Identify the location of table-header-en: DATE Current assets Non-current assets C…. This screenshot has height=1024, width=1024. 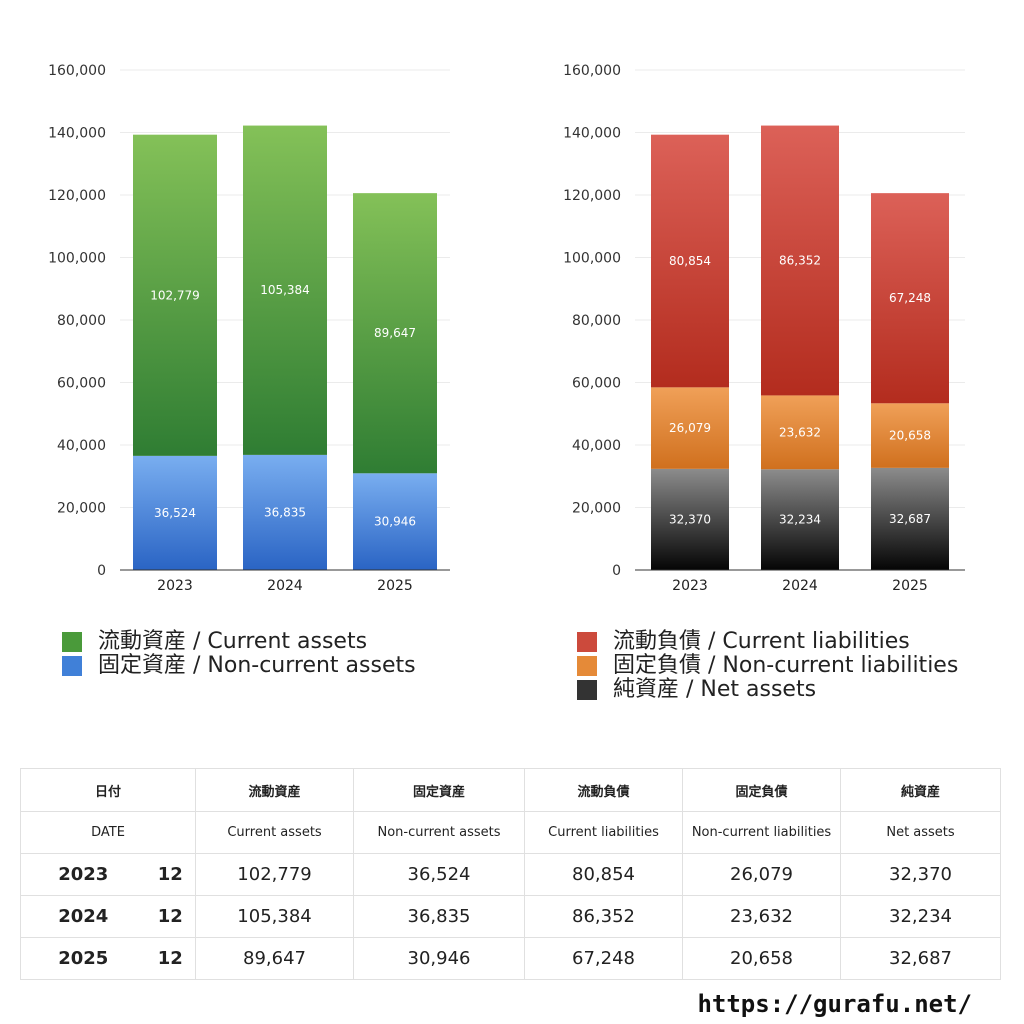
(510, 832).